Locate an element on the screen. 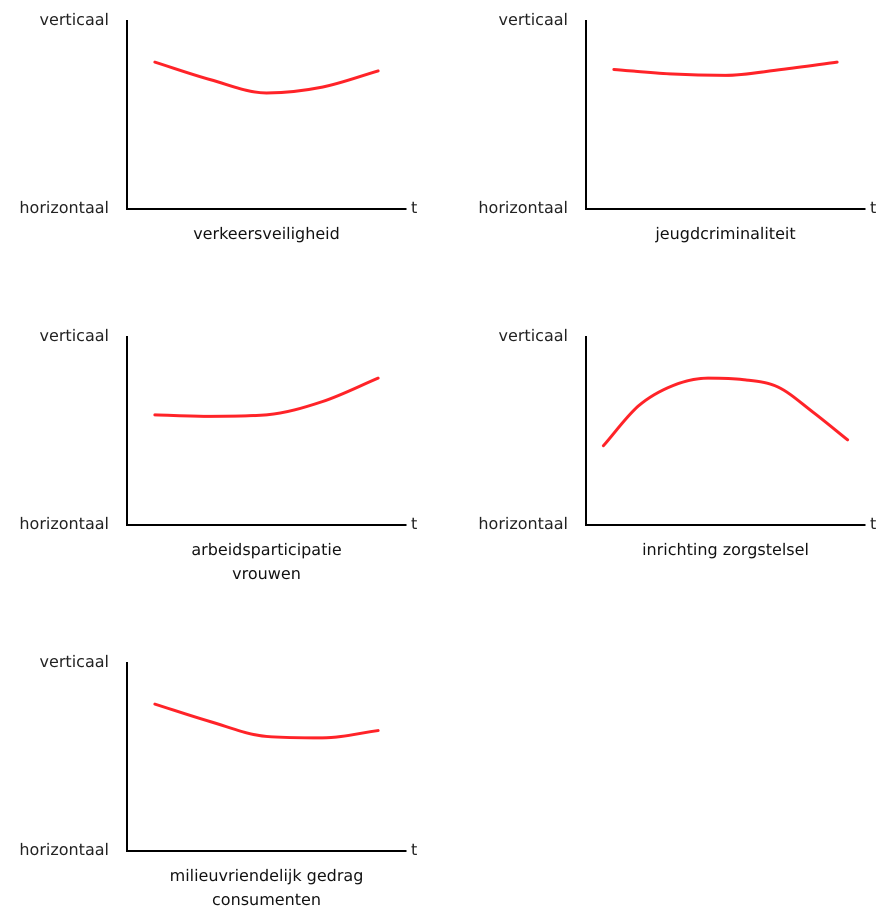 The width and height of the screenshot is (880, 924). text: verkeersveiligheid is located at coordinates (266, 234).